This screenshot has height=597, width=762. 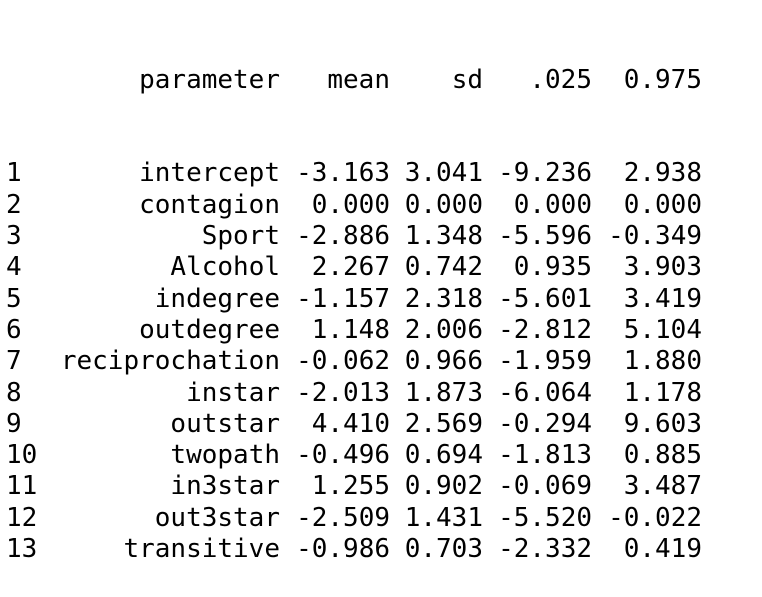 I want to click on row-index: 11, so click(x=22, y=486).